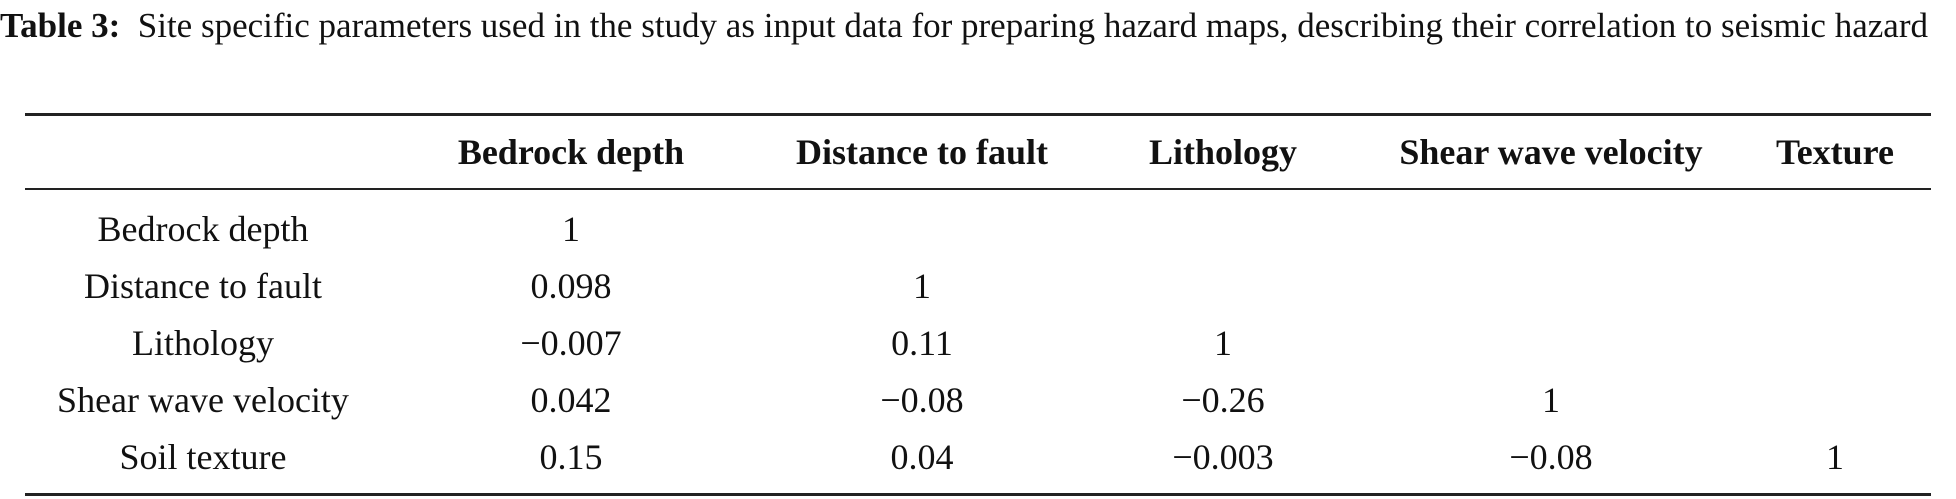  I want to click on table-row: Distance to fault 0.098 1, so click(978, 285).